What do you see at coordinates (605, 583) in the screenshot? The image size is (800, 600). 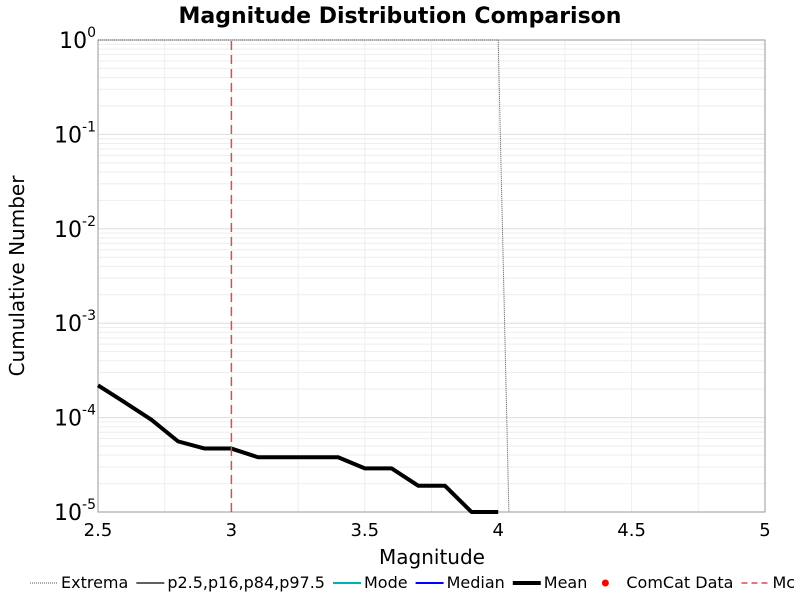 I see `legend-swatch-comcat-data` at bounding box center [605, 583].